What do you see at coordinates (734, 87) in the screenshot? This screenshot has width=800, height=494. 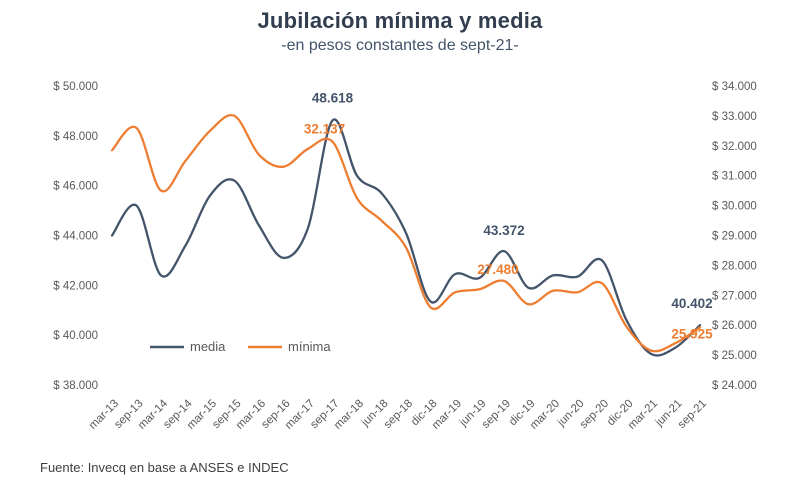 I see `y-axis-right-tick: $ 34.000` at bounding box center [734, 87].